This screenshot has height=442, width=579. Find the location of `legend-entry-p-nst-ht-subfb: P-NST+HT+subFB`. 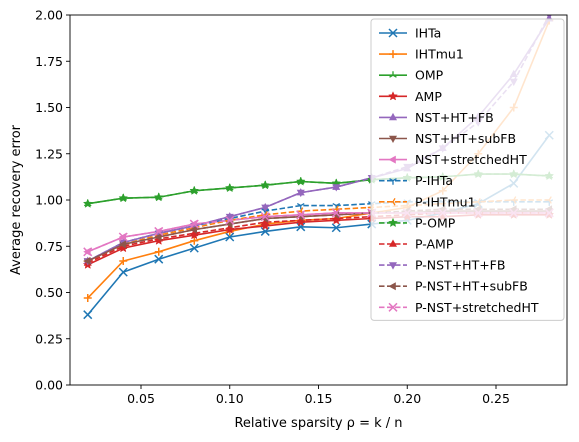

legend-entry-p-nst-ht-subfb: P-NST+HT+subFB is located at coordinates (453, 286).